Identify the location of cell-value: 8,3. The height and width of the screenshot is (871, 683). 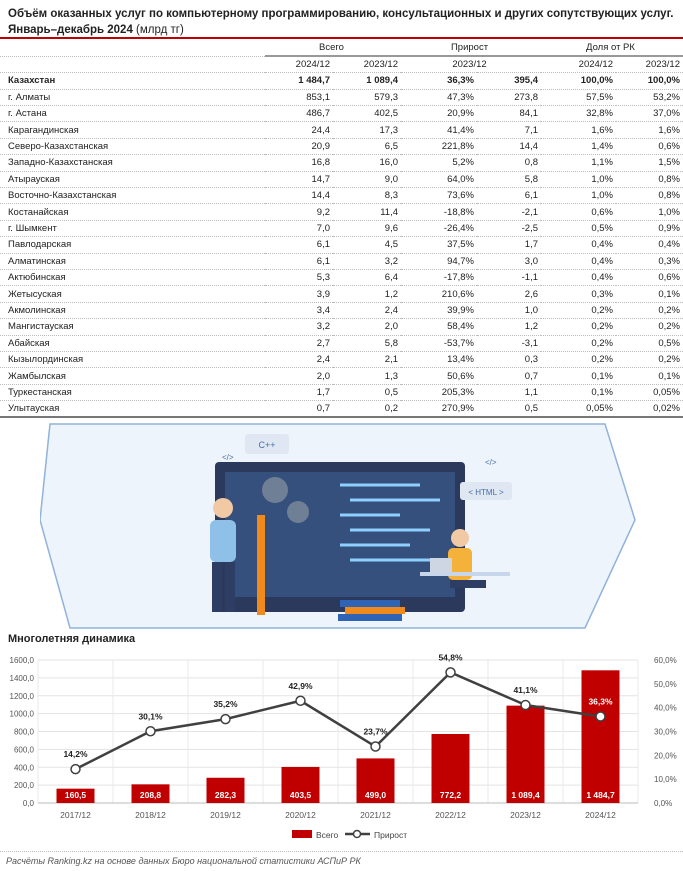
(367, 196).